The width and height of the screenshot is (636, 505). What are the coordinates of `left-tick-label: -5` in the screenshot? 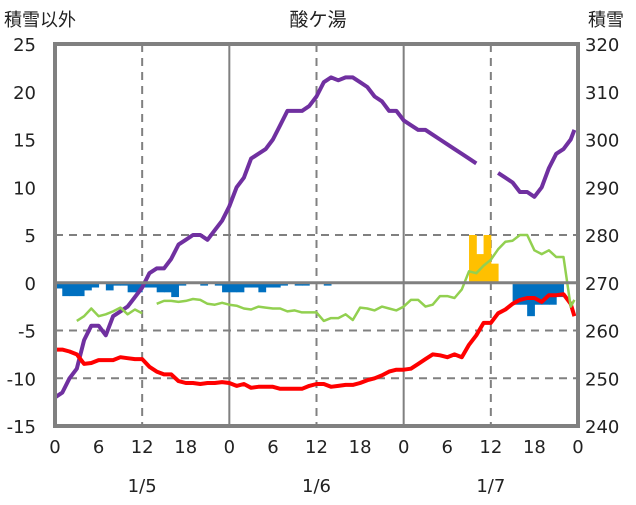 It's located at (27, 332).